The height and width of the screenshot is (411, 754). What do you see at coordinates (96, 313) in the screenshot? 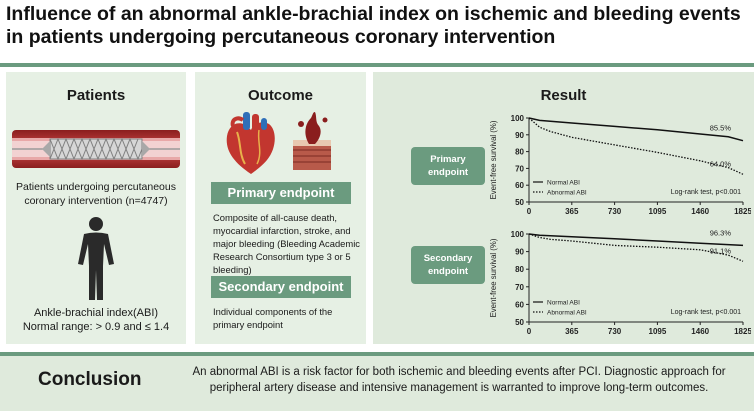
I see `abi-label: Ankle-brachial index(ABI)` at bounding box center [96, 313].